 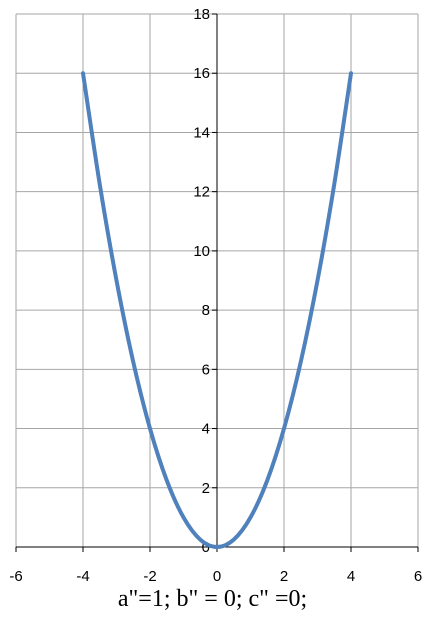 I want to click on y-tick-label: 0, so click(x=206, y=547).